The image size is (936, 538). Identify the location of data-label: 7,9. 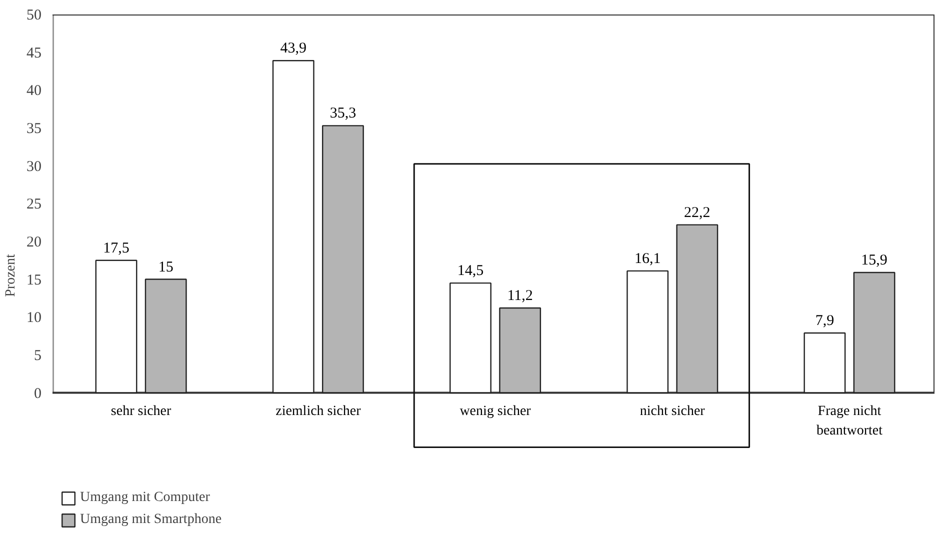
(824, 320).